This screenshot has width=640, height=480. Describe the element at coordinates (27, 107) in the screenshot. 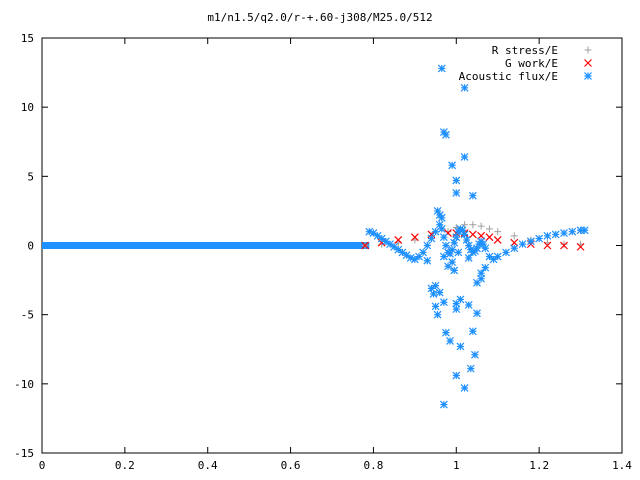

I see `y-tick-label: 10` at that location.